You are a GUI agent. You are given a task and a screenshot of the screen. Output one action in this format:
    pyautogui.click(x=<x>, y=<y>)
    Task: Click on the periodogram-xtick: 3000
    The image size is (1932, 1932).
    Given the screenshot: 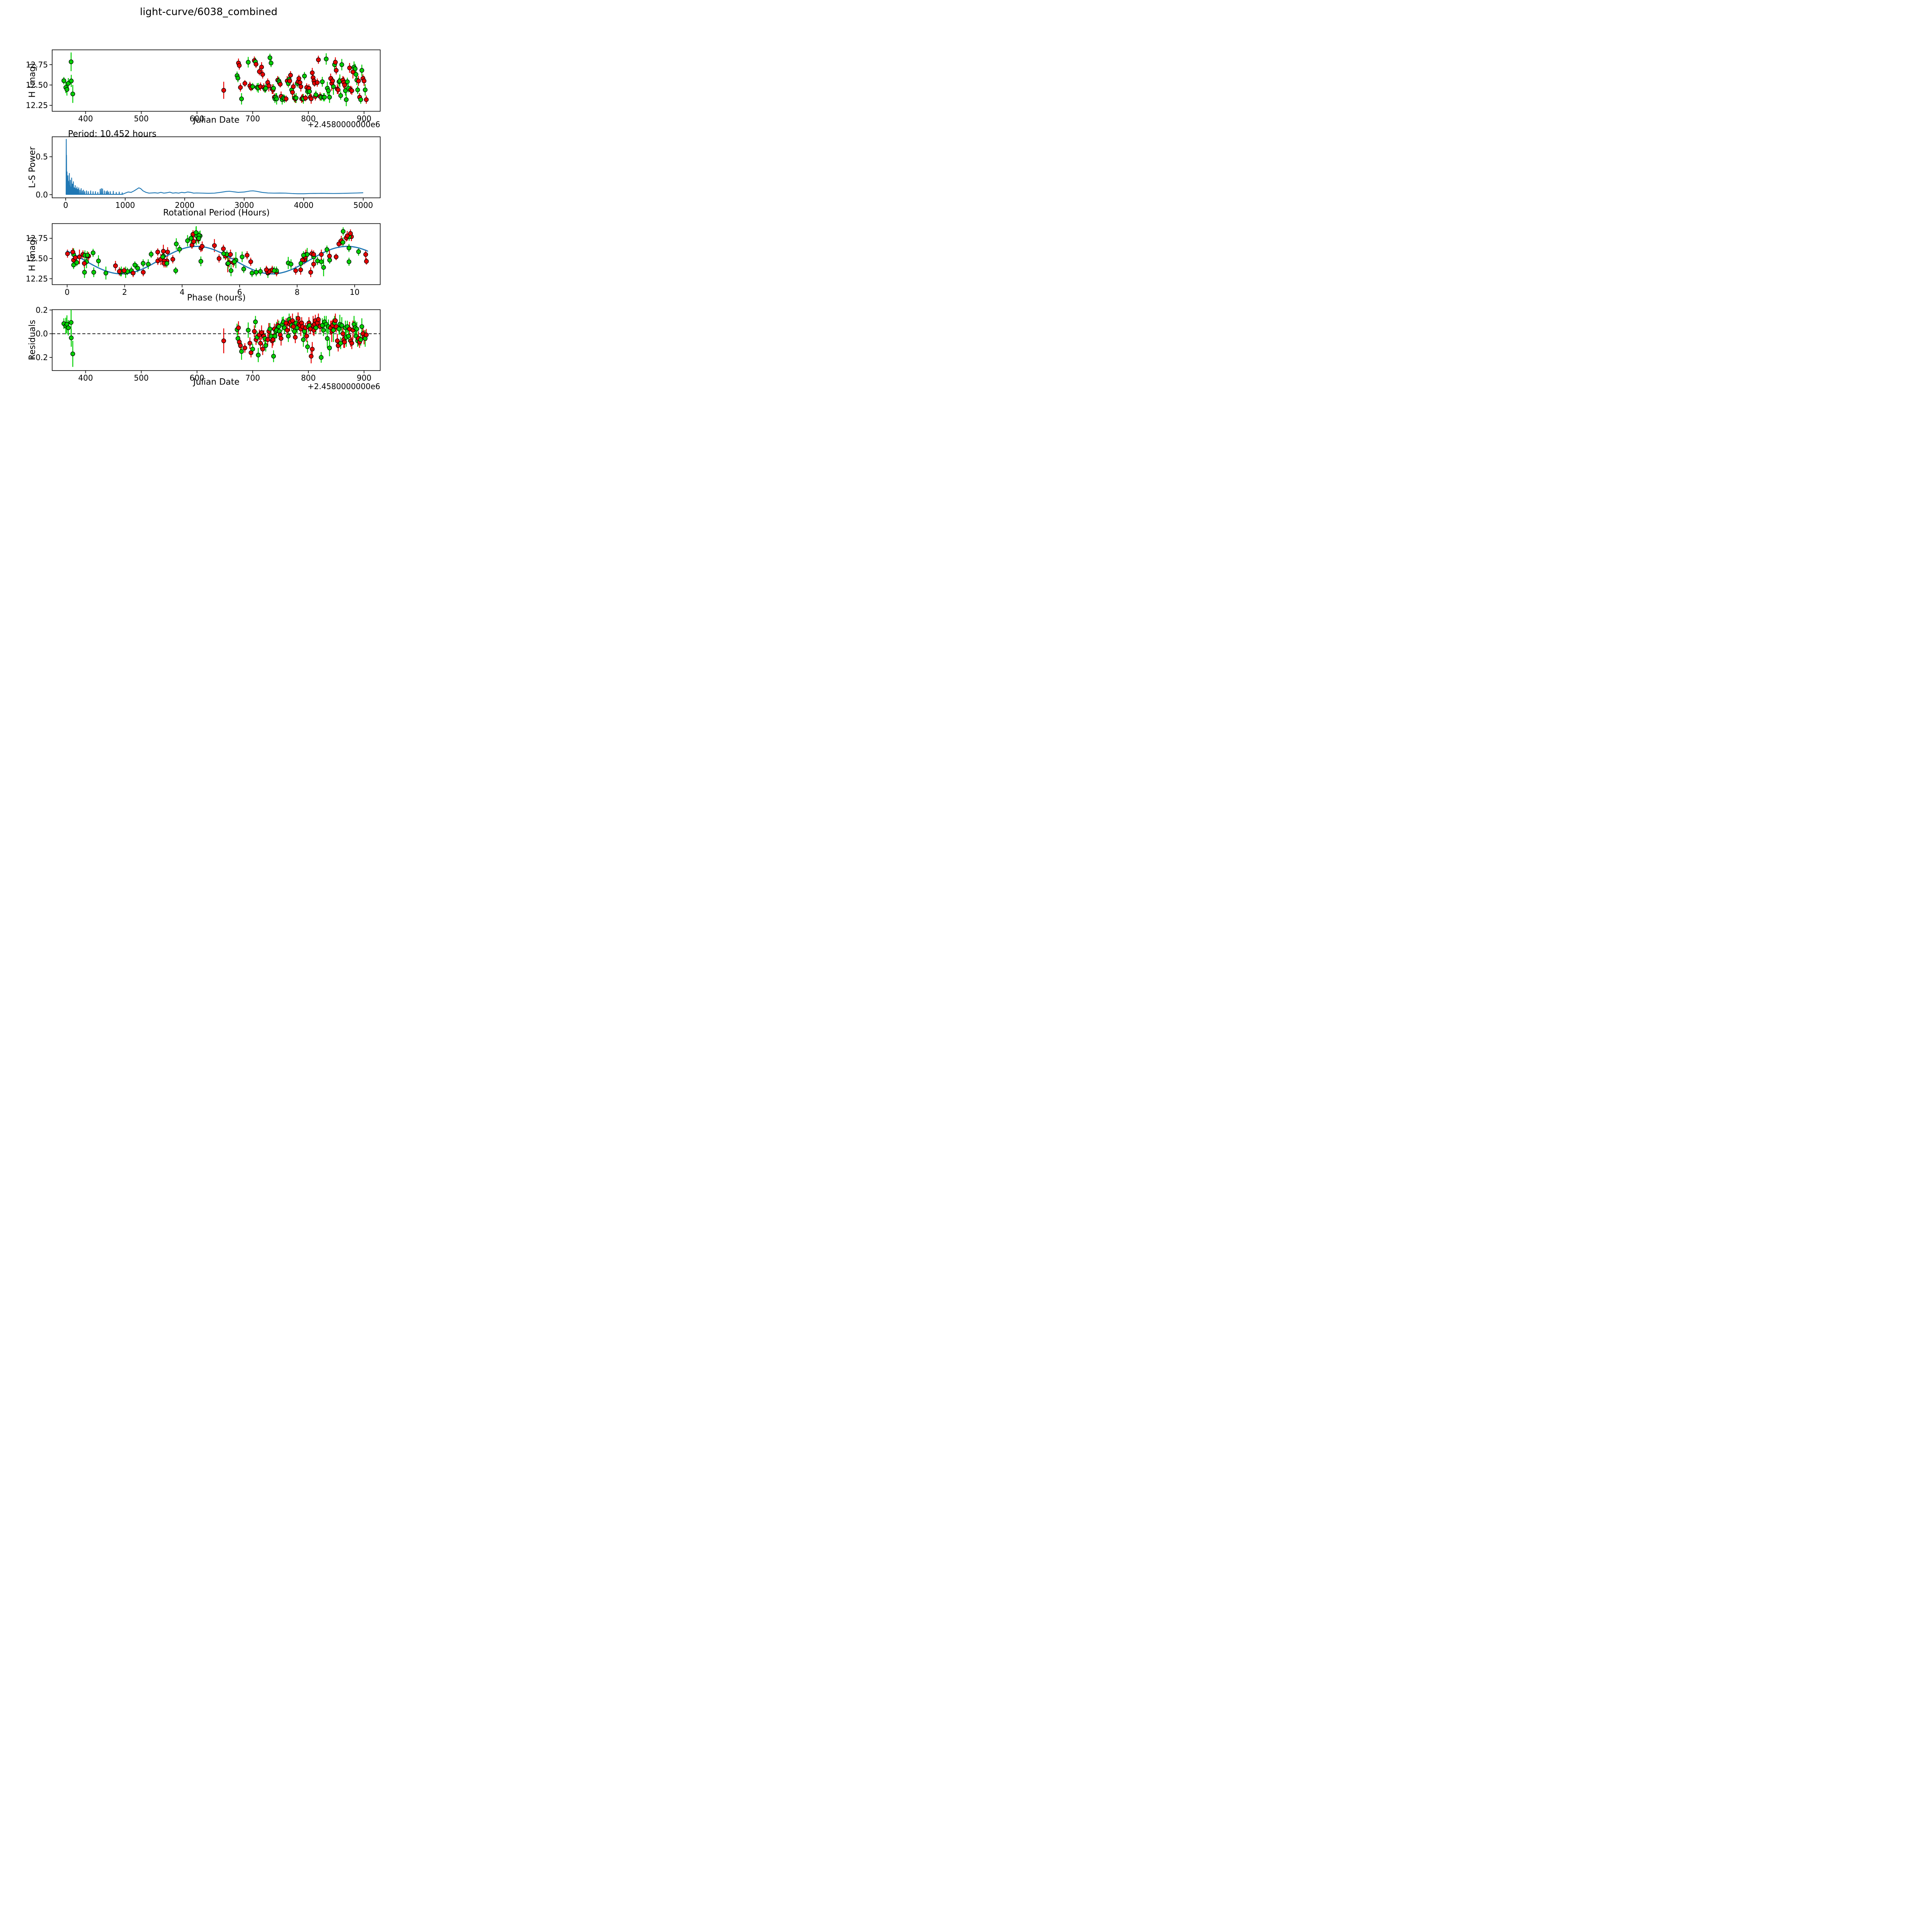 What is the action you would take?
    pyautogui.click(x=244, y=205)
    